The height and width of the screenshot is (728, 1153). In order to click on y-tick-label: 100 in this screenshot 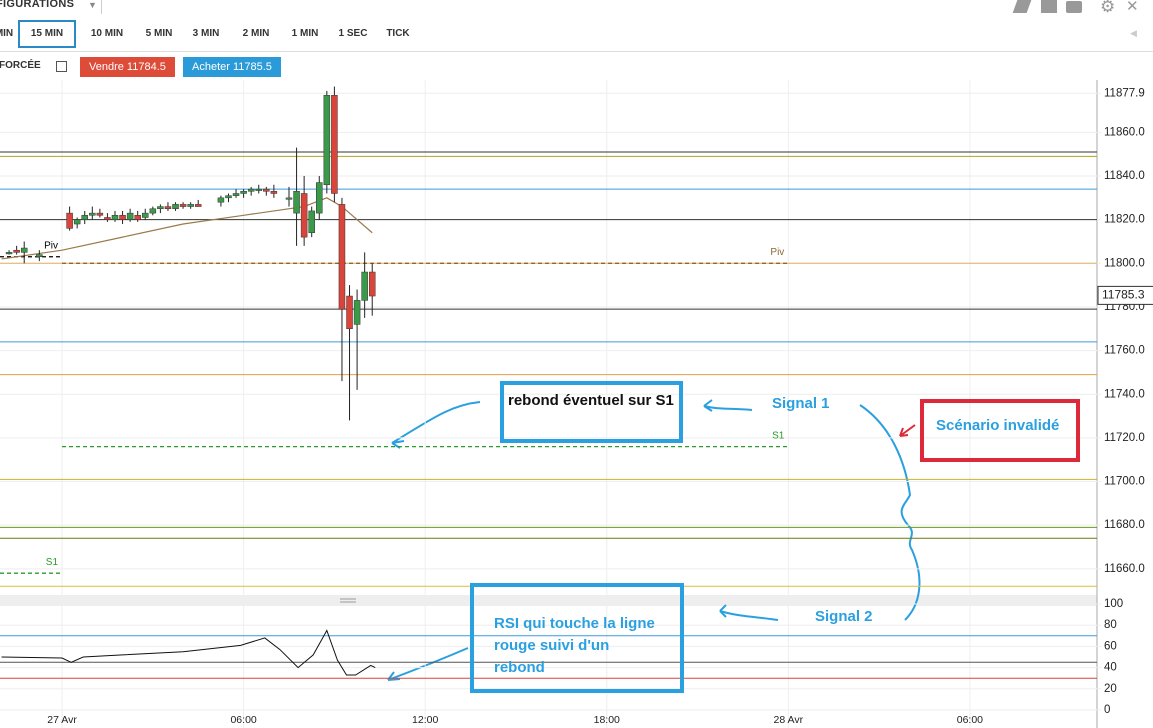, I will do `click(1113, 604)`.